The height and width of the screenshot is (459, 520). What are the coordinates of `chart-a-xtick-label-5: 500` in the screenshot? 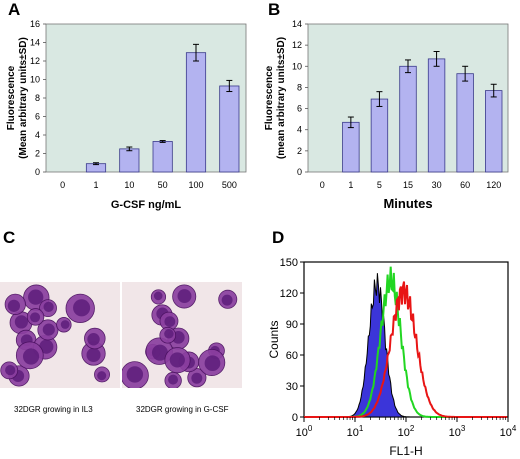 It's located at (229, 185).